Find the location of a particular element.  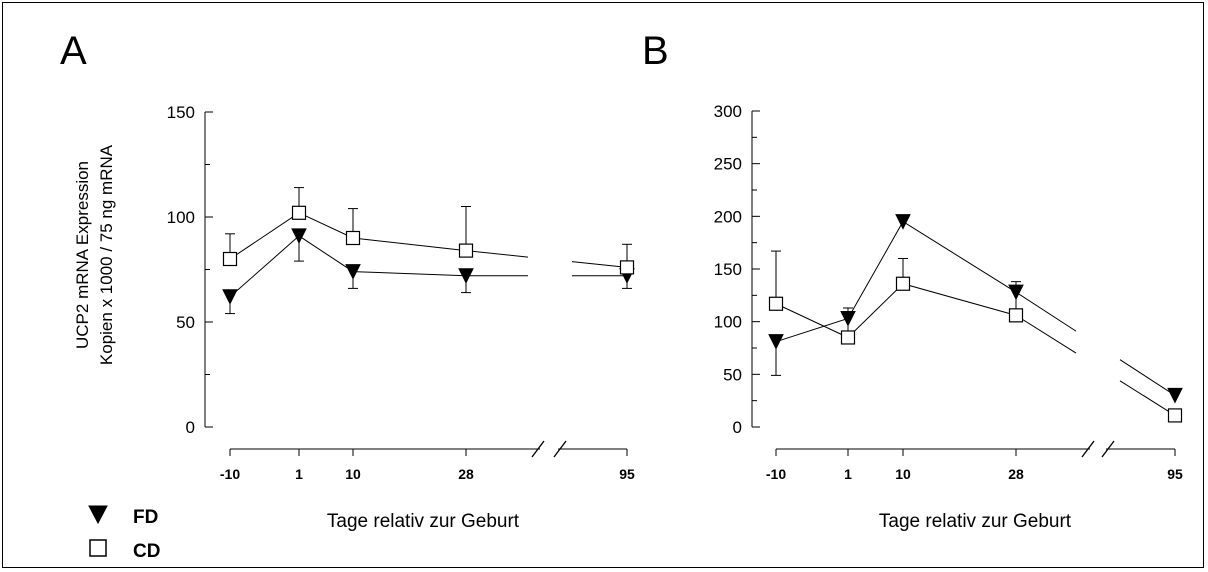

panel-a-xlabel: Tage relativ zur Geburt is located at coordinates (423, 521).